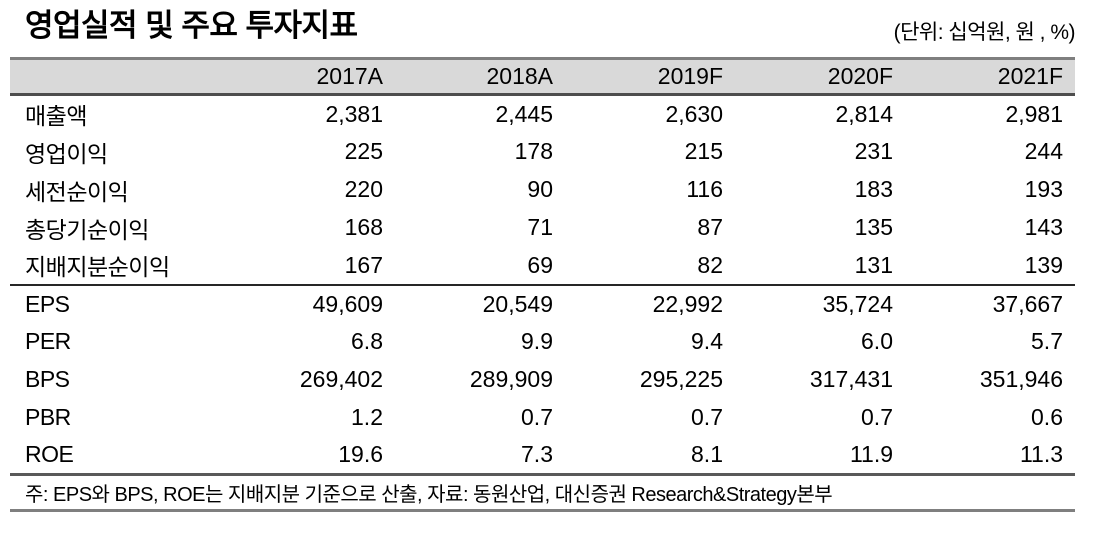 This screenshot has width=1108, height=546. I want to click on cell-value: 317,431, so click(851, 379).